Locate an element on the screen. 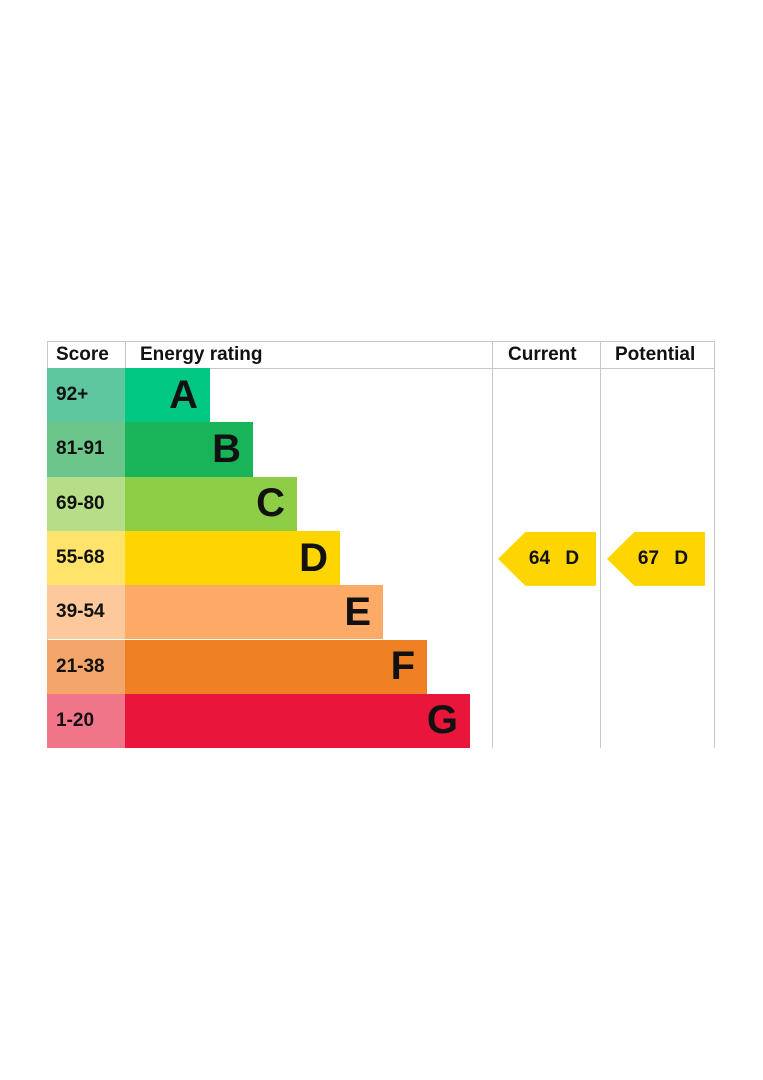 The height and width of the screenshot is (1080, 763). score-range-b: 81-91 is located at coordinates (86, 449).